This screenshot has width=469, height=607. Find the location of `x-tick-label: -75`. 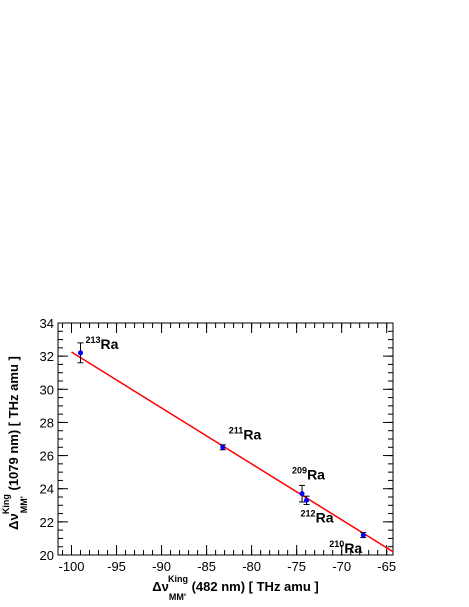

x-tick-label: -75 is located at coordinates (296, 566).